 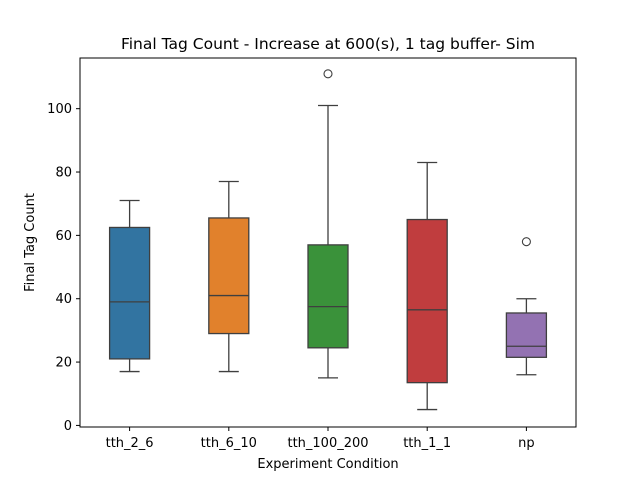 What do you see at coordinates (63, 299) in the screenshot?
I see `y-tick-label: 40` at bounding box center [63, 299].